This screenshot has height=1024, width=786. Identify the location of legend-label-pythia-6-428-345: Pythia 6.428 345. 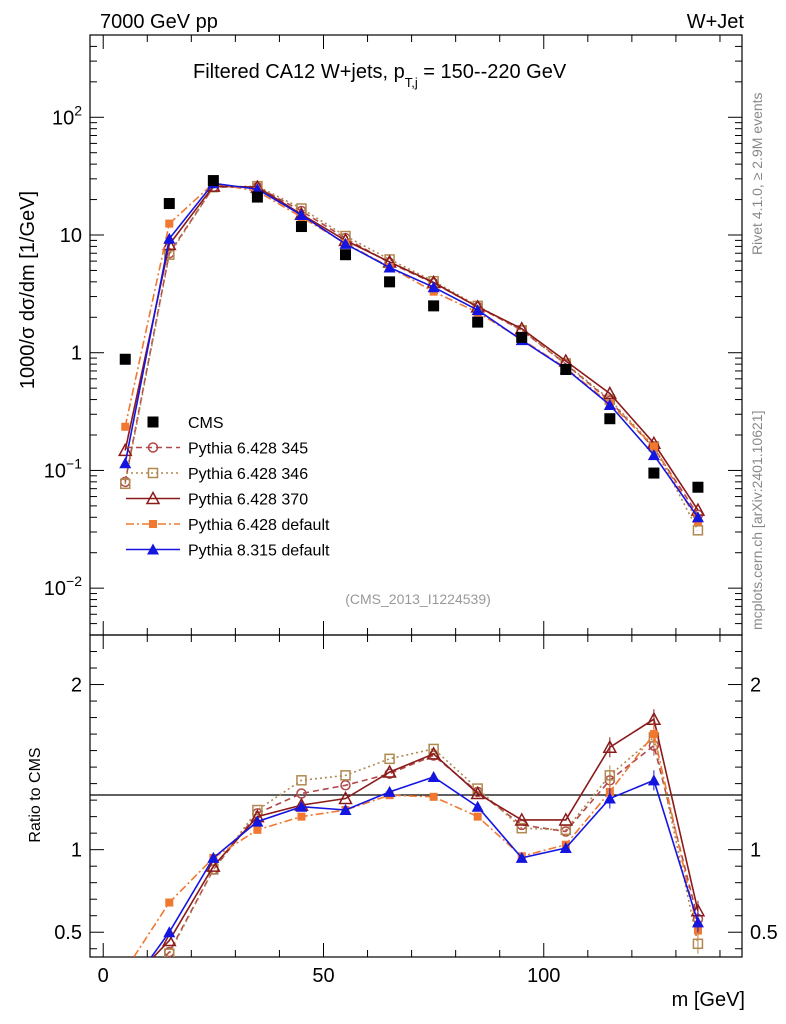
(248, 449).